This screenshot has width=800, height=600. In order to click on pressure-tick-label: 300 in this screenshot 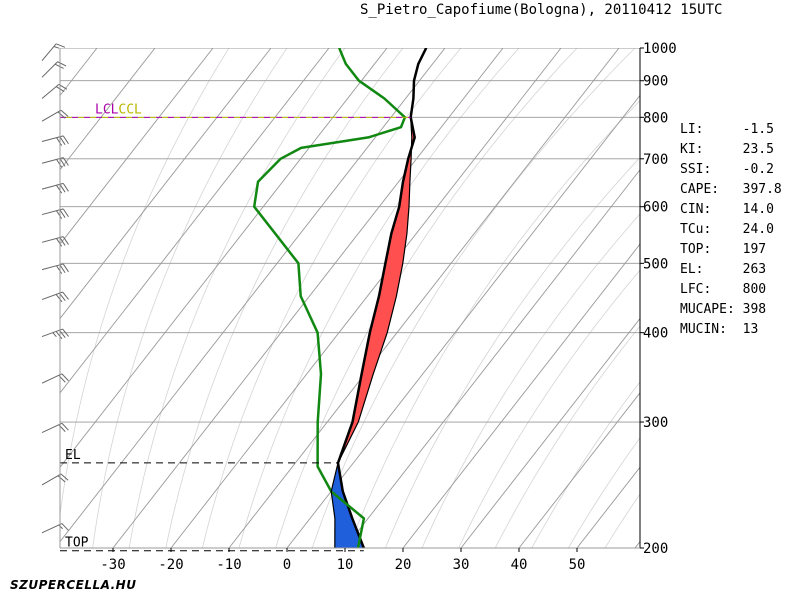, I will do `click(655, 423)`.